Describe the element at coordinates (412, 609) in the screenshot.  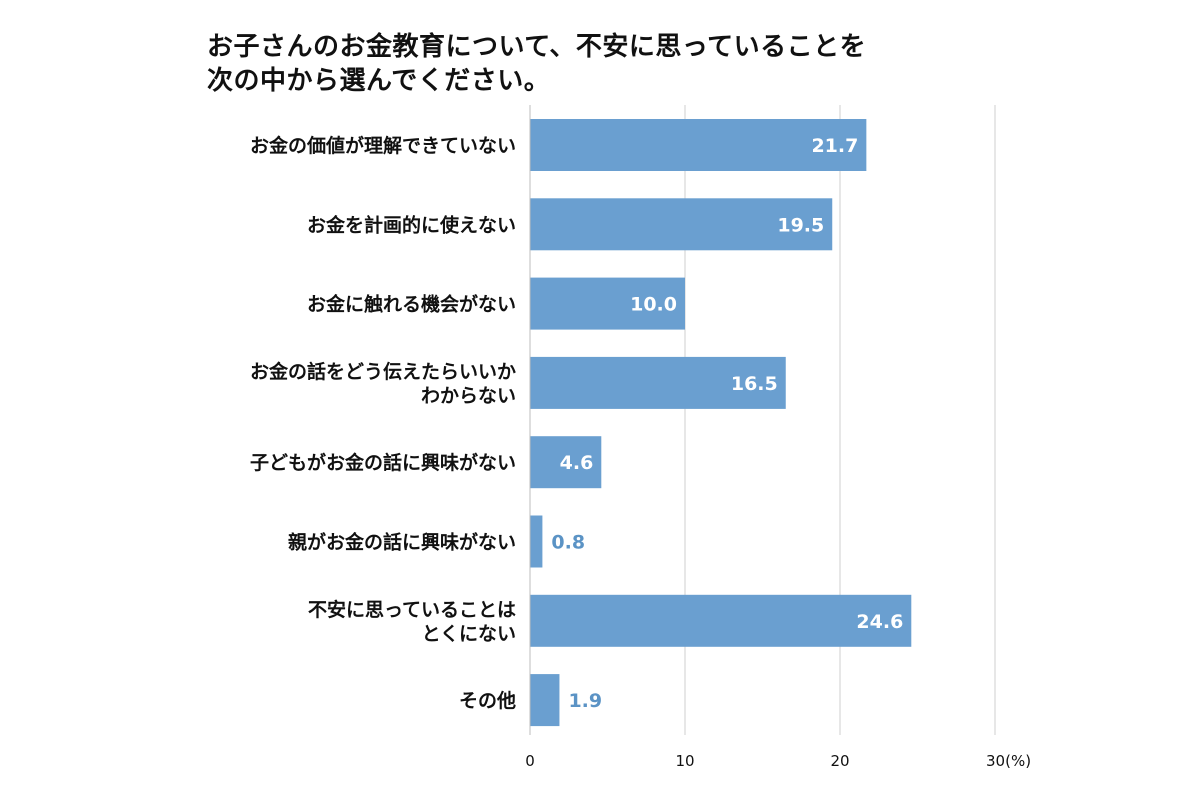
I see `category-label: 不安に思っていることは` at that location.